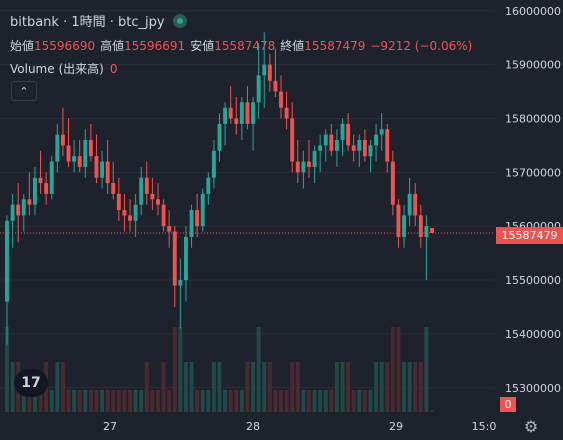 Image resolution: width=563 pixels, height=440 pixels. Describe the element at coordinates (179, 20) in the screenshot. I see `market-status-icon` at that location.